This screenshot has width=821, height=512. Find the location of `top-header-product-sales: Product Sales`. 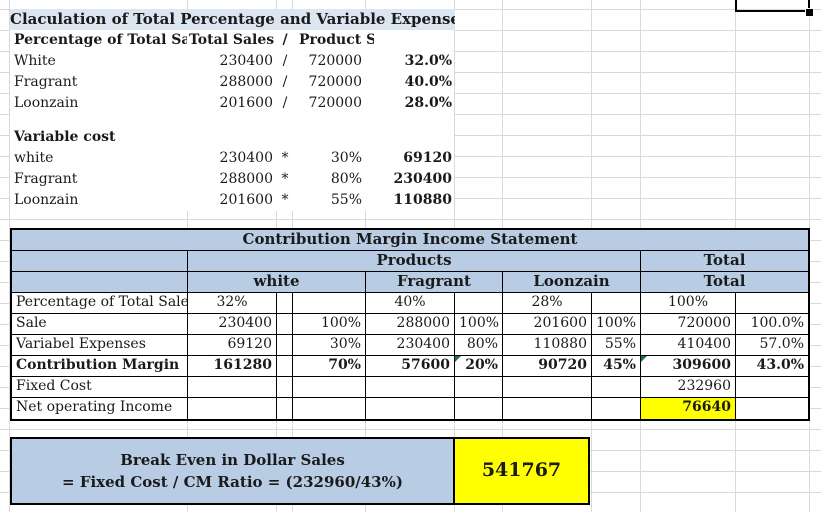

top-header-product-sales: Product Sales is located at coordinates (336, 40).